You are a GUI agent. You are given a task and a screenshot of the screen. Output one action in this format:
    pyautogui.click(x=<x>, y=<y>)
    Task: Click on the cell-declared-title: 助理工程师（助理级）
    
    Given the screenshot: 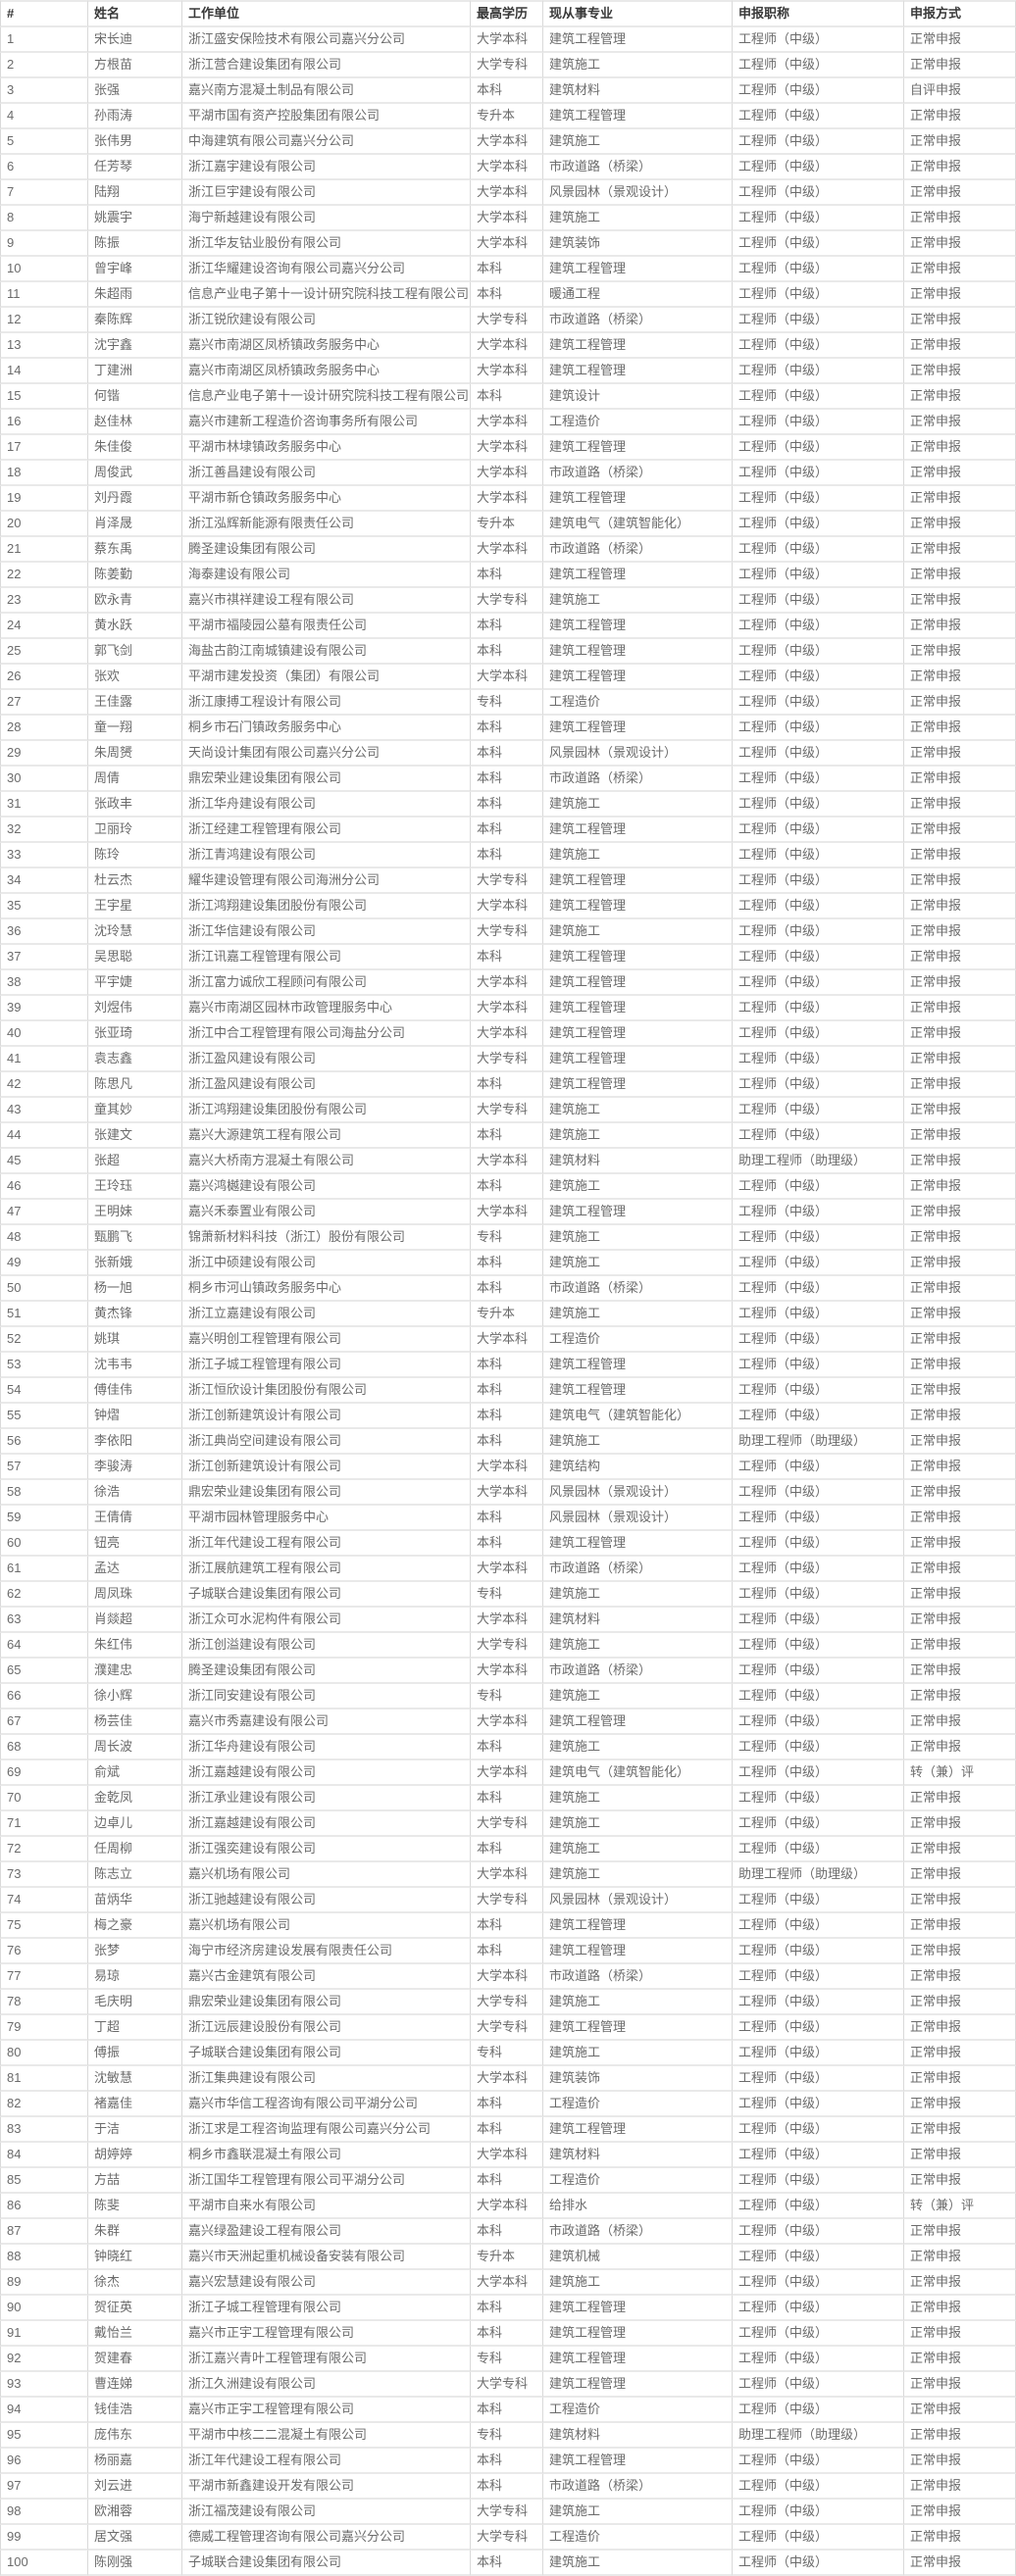 What is the action you would take?
    pyautogui.click(x=818, y=2436)
    